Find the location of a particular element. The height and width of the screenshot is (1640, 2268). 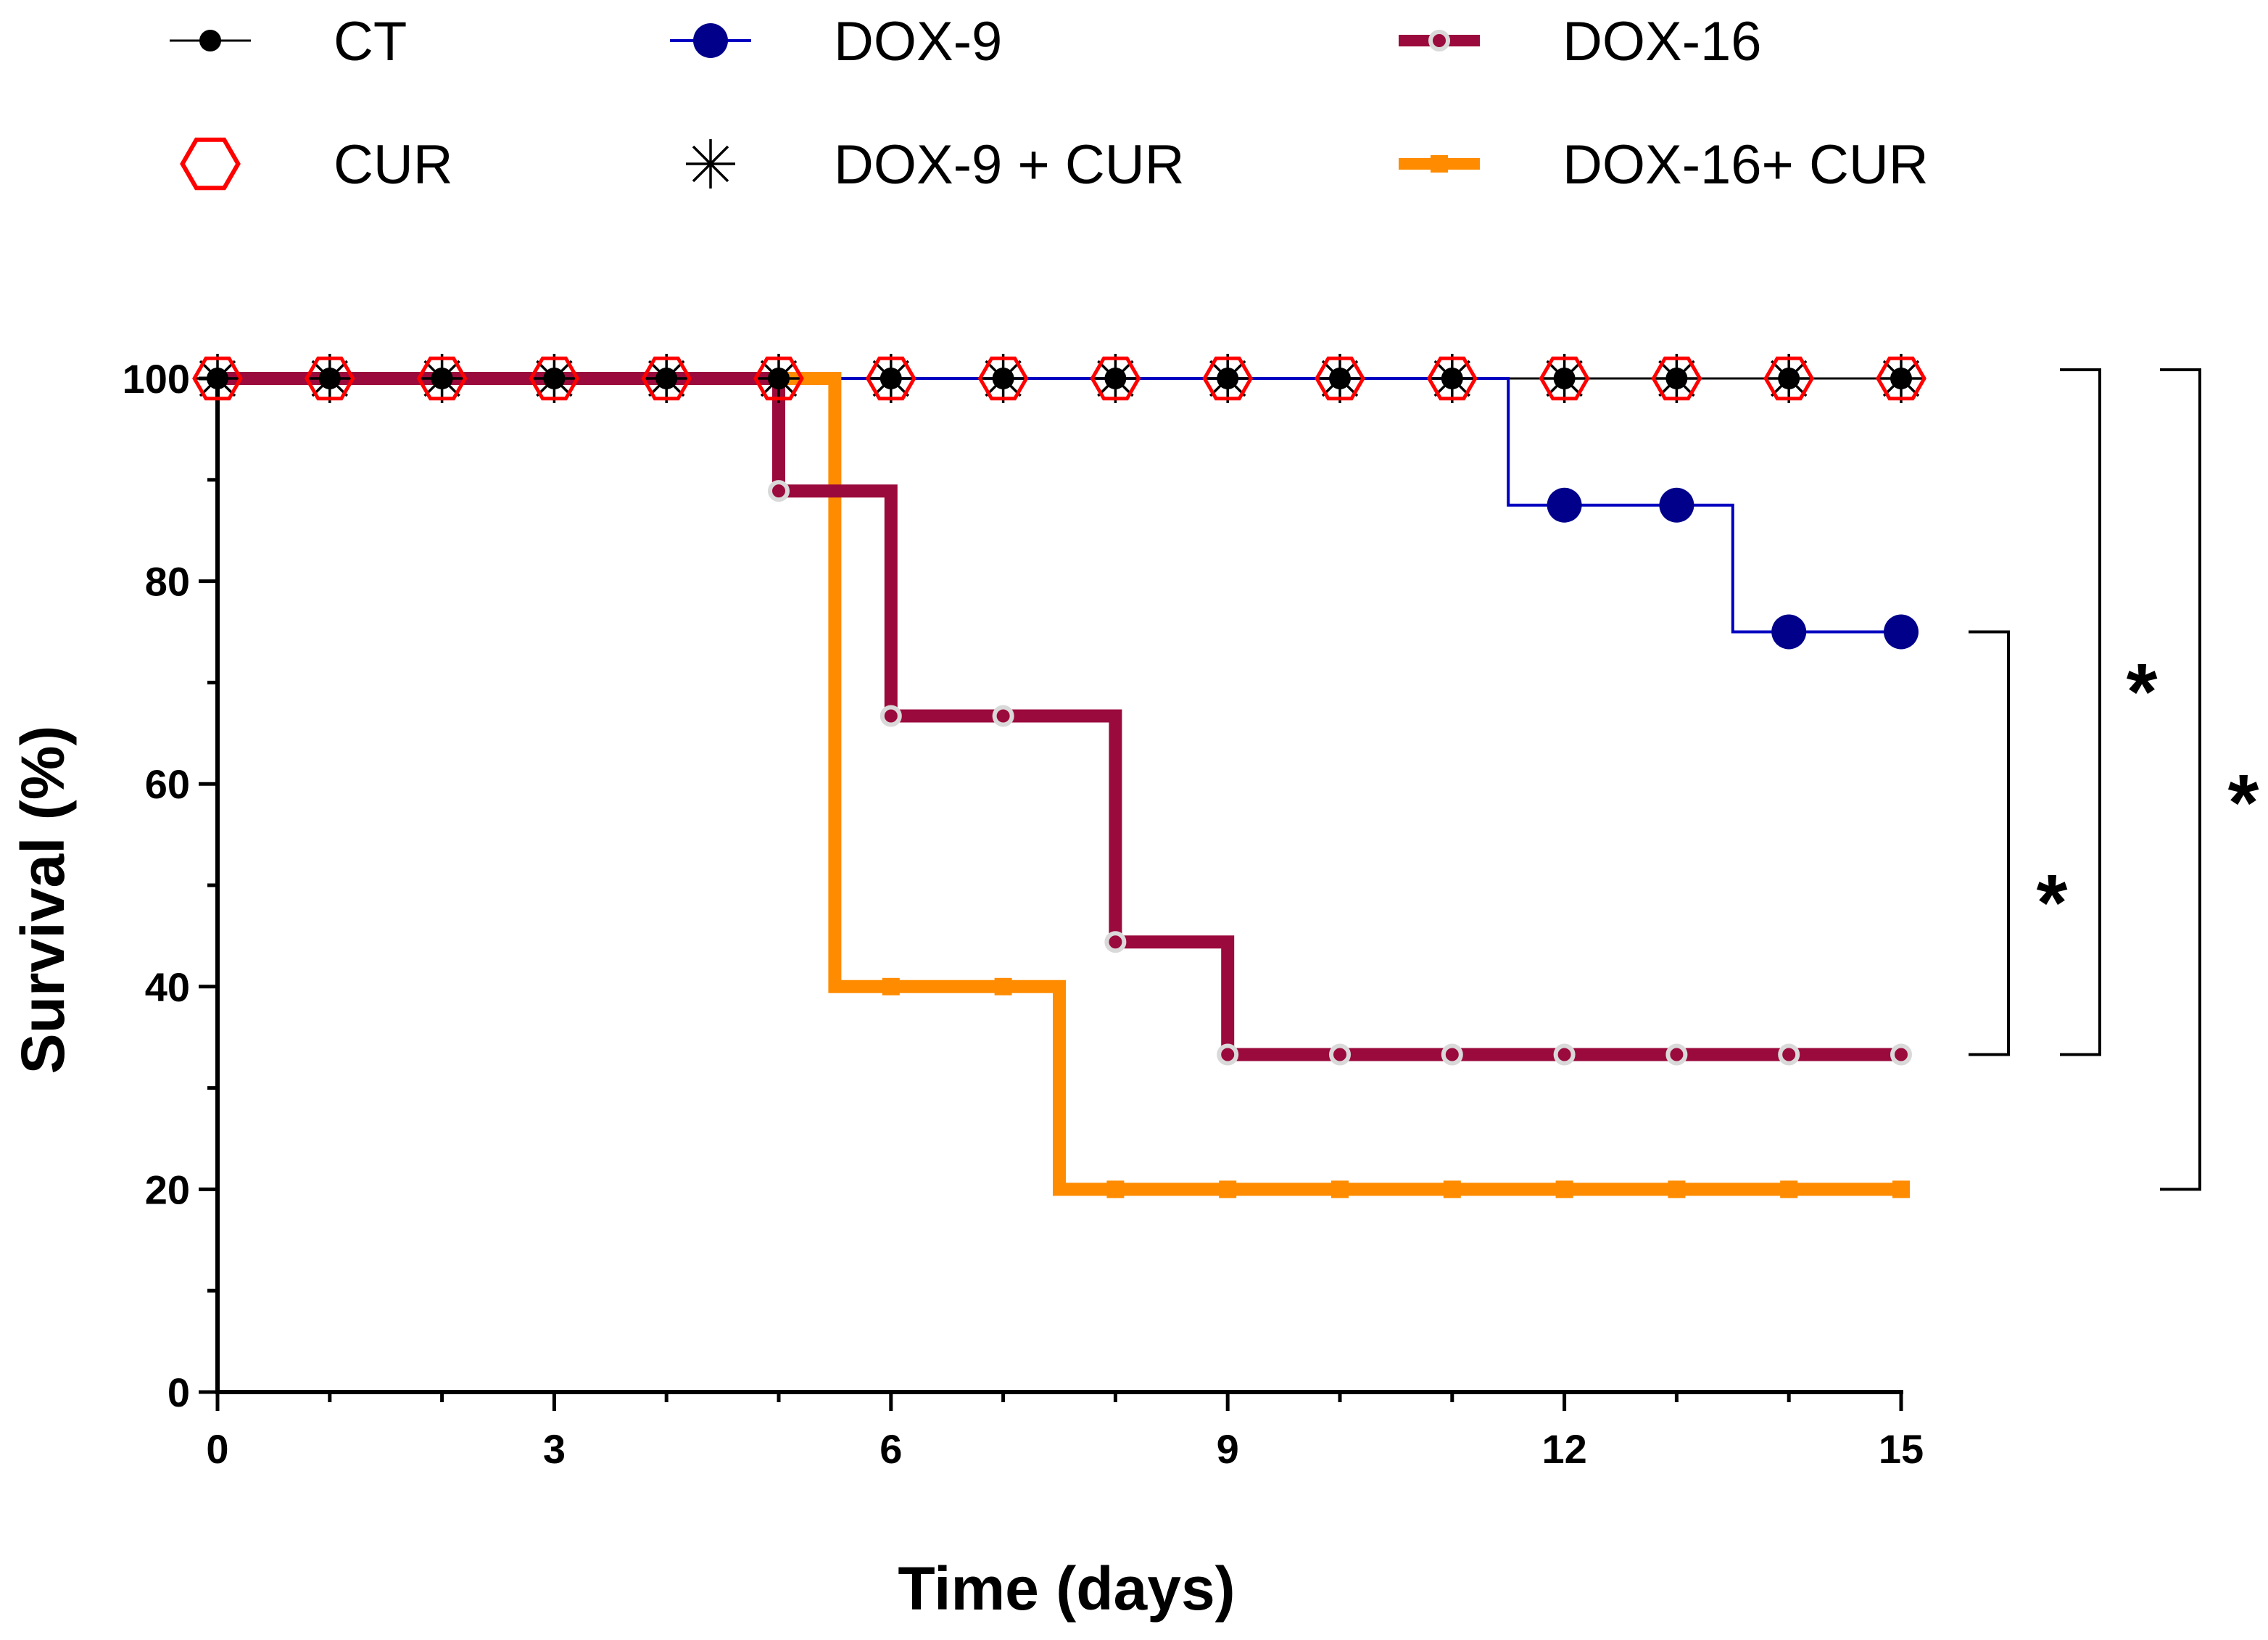

y-tick-label-100: 100 is located at coordinates (156, 379).